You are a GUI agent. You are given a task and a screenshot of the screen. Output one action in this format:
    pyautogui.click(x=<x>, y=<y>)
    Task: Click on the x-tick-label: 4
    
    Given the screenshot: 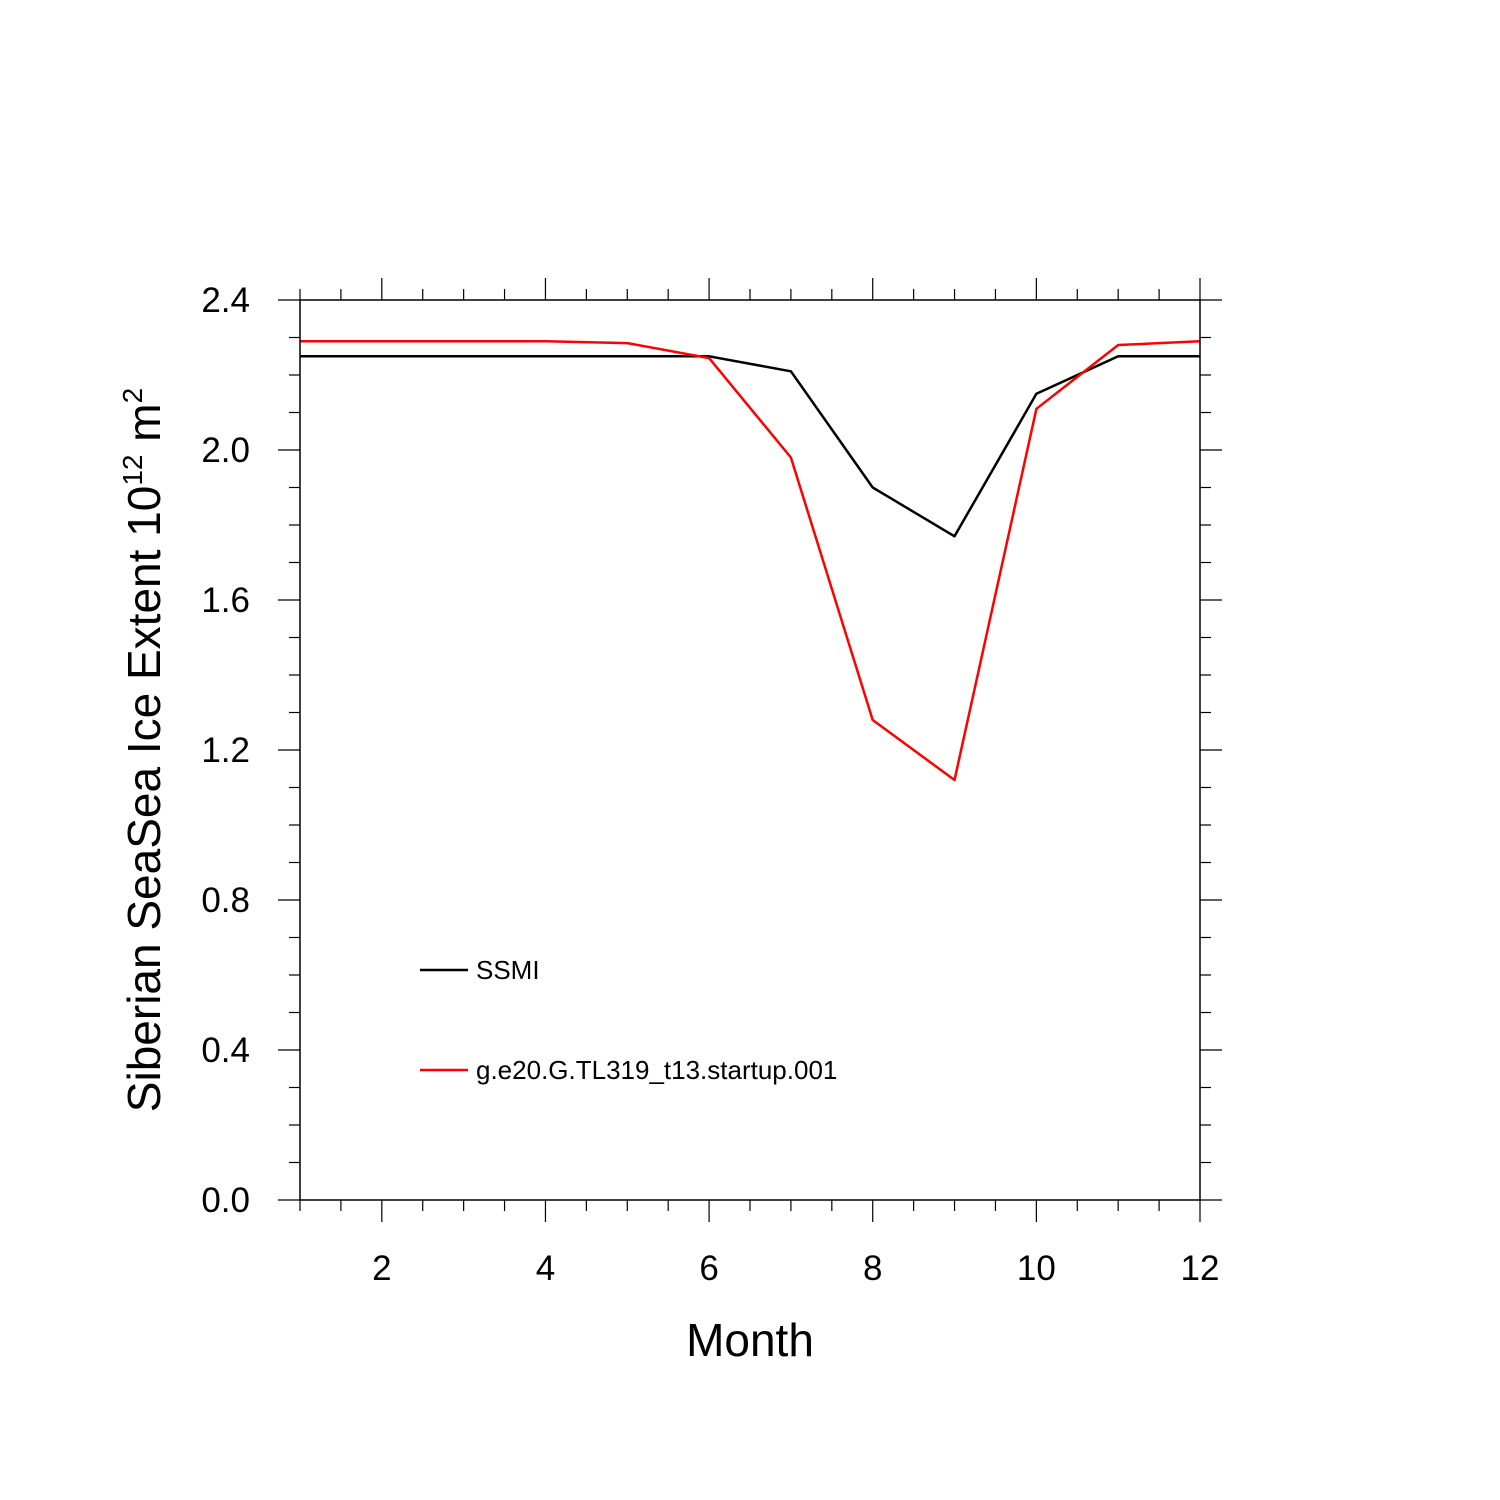 What is the action you would take?
    pyautogui.click(x=545, y=1268)
    